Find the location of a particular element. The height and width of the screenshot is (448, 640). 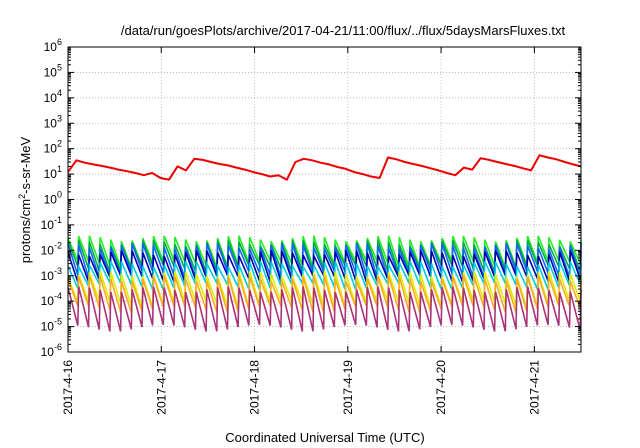

y-tick-label: 10⁻⁶ is located at coordinates (51, 350).